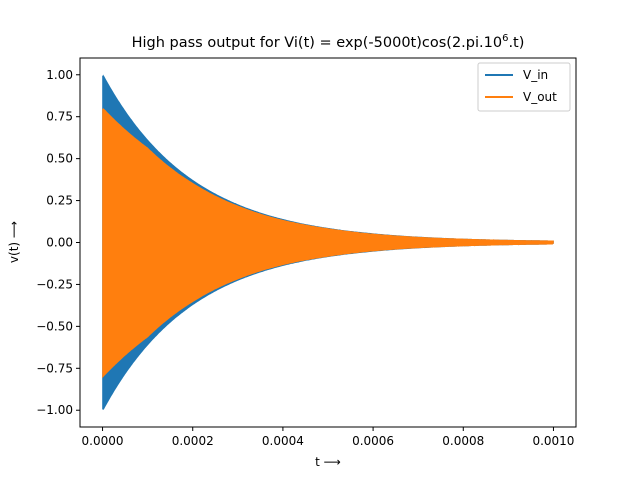 The height and width of the screenshot is (480, 639). I want to click on y-tick-label: −0.50, so click(54, 326).